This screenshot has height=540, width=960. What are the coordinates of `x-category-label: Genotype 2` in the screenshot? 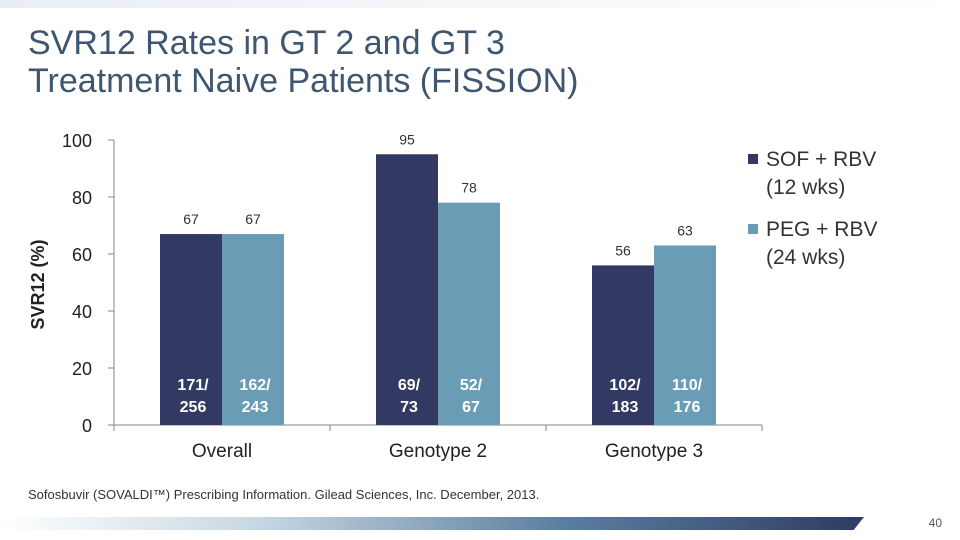 It's located at (438, 451).